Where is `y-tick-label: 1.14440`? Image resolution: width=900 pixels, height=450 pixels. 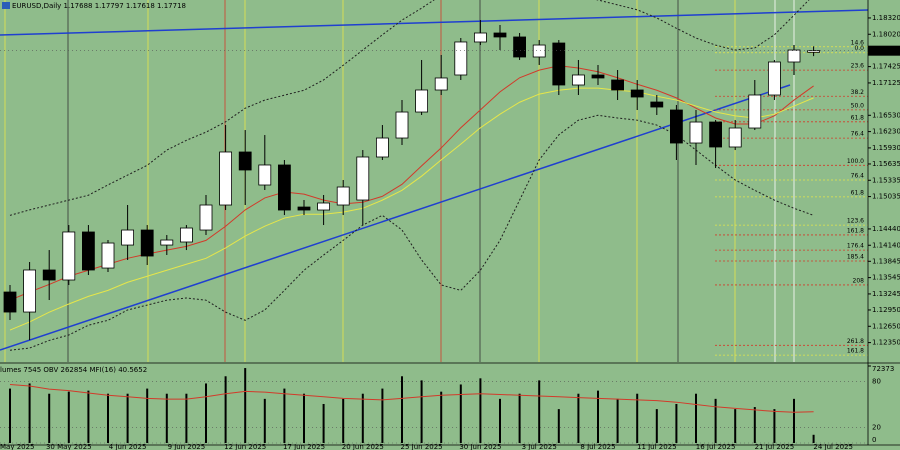 y-tick-label: 1.14440 is located at coordinates (886, 229).